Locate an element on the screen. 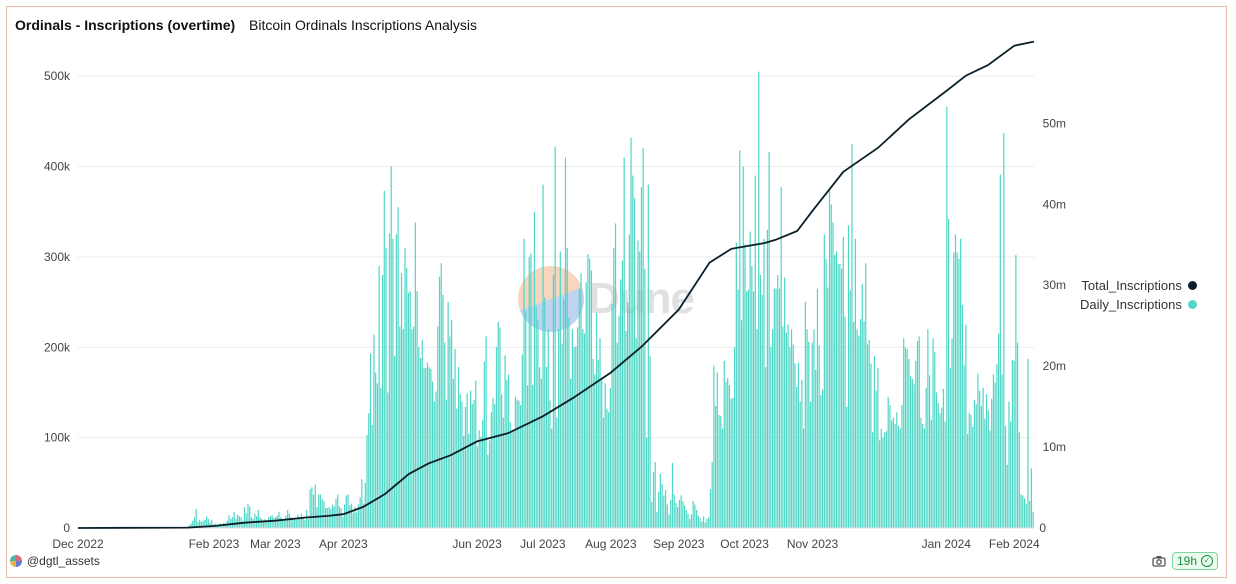 The width and height of the screenshot is (1236, 584). y-right-tick-label: 10m is located at coordinates (1054, 447).